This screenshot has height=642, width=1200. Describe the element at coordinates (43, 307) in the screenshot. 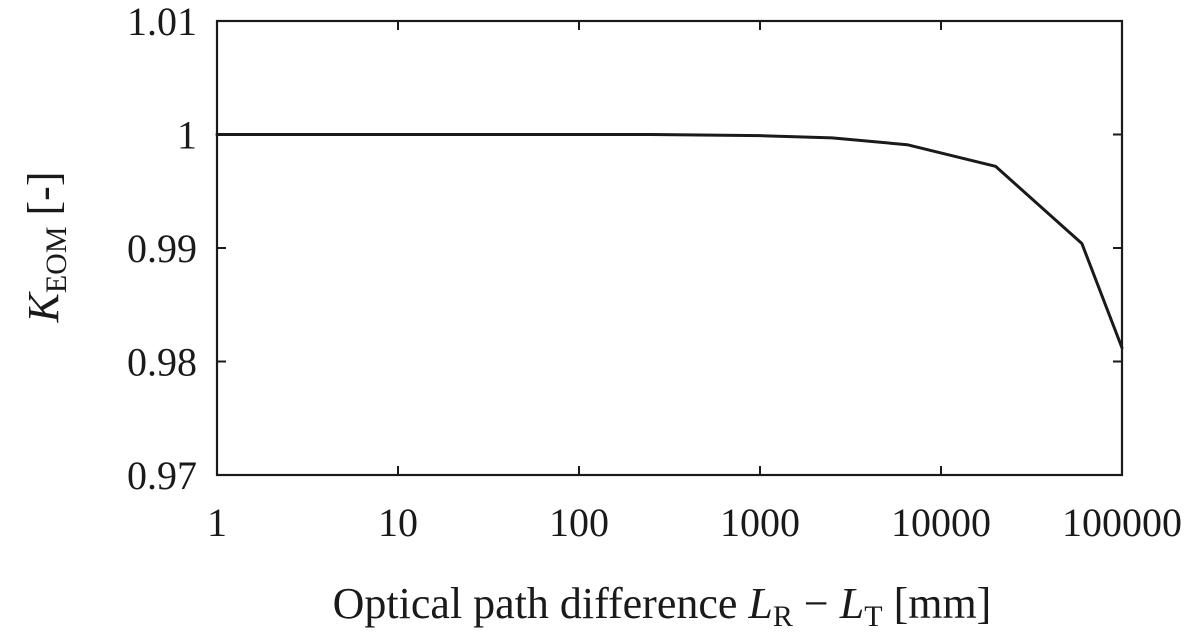

I see `y-axis-title-var: K` at that location.